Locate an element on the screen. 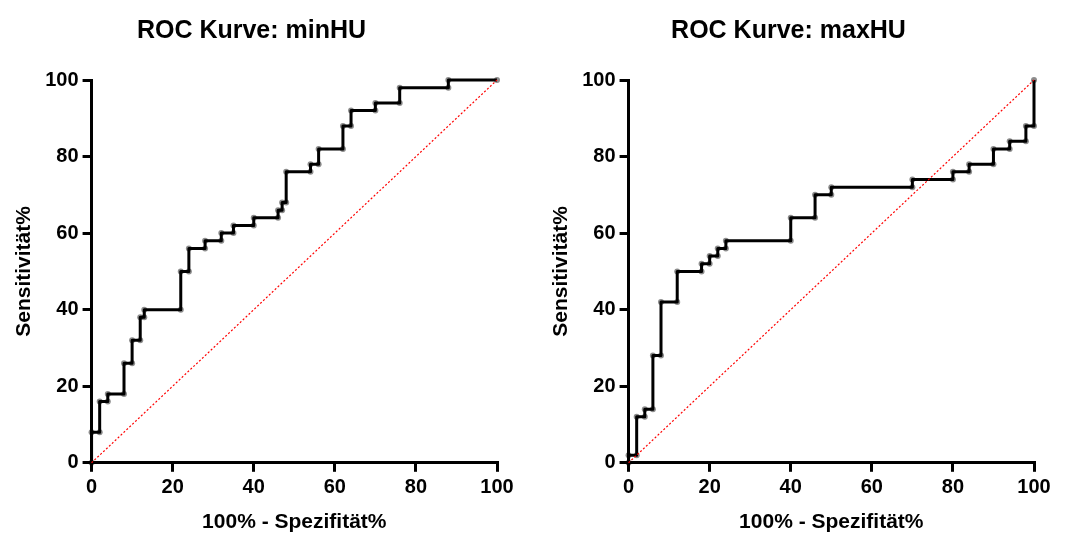  x-tick-label: 0 is located at coordinates (629, 486).